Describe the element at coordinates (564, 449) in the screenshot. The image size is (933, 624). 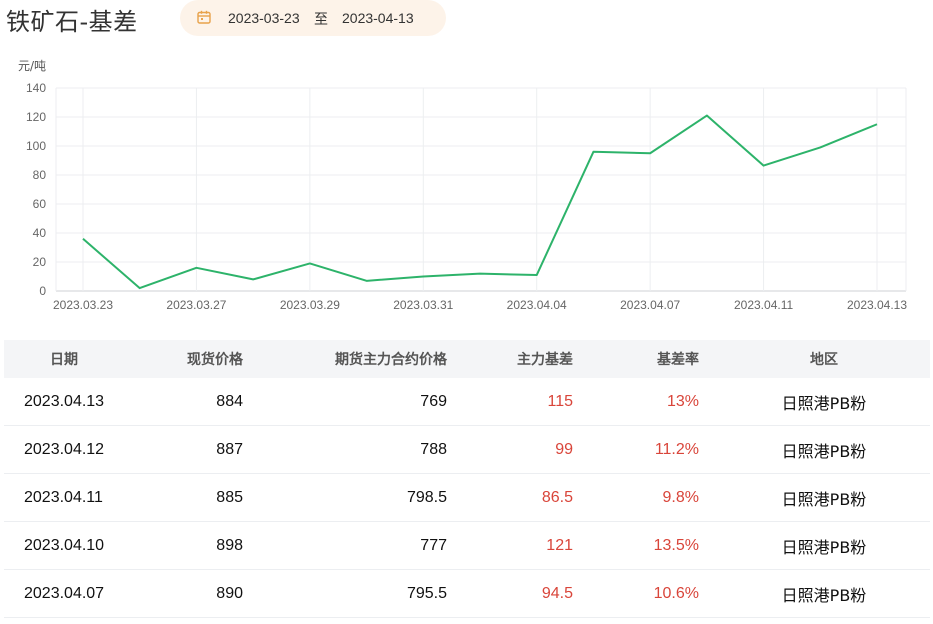
I see `cell-basis: 99` at that location.